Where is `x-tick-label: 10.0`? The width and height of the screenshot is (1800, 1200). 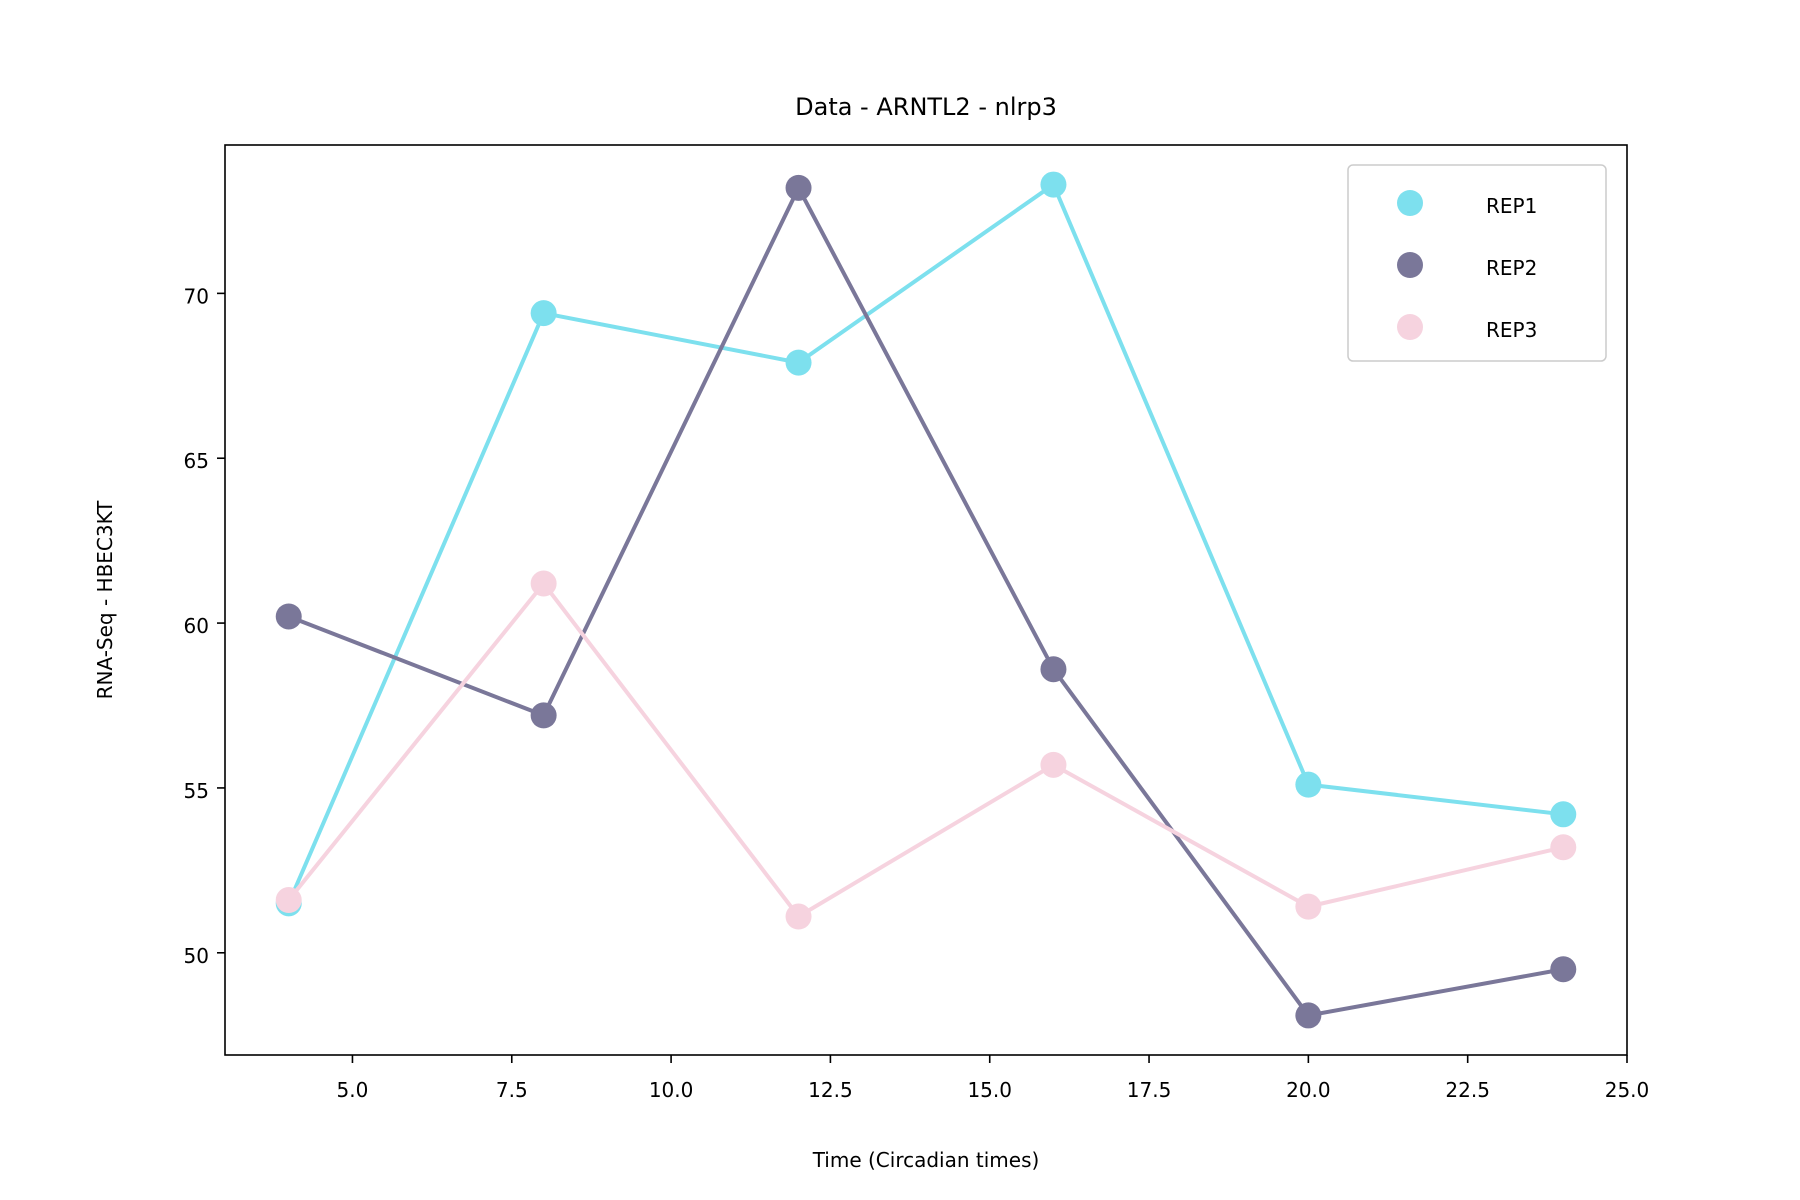
x-tick-label: 10.0 is located at coordinates (671, 1090).